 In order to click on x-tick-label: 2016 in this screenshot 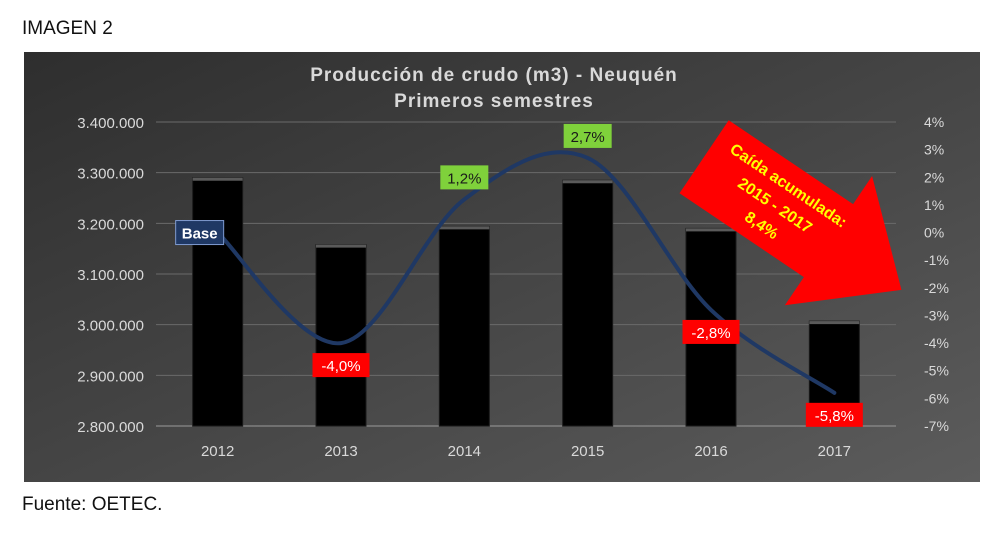, I will do `click(710, 451)`.